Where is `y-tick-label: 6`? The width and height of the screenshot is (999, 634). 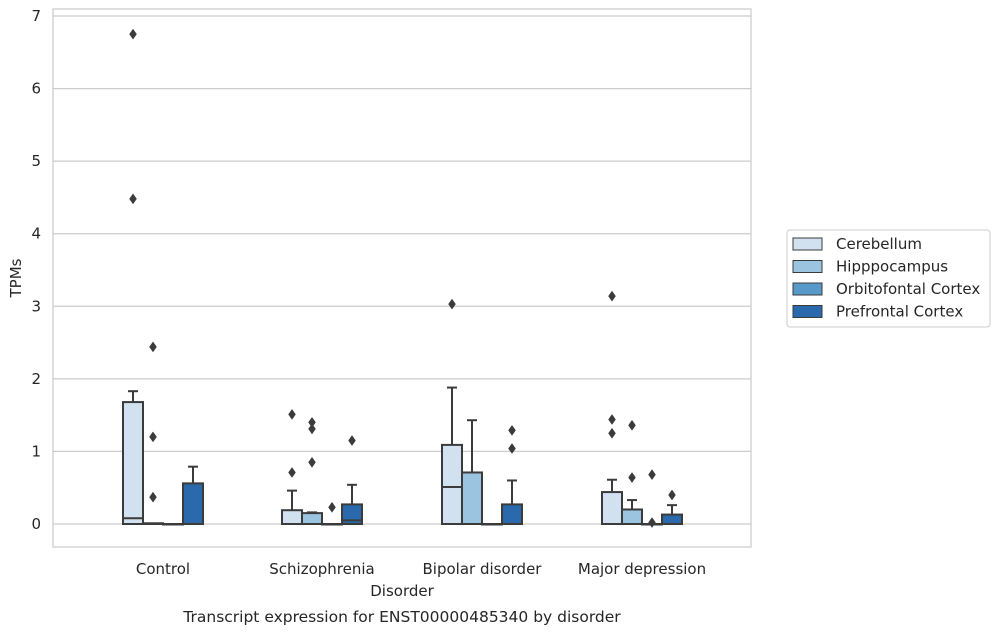
y-tick-label: 6 is located at coordinates (36, 89).